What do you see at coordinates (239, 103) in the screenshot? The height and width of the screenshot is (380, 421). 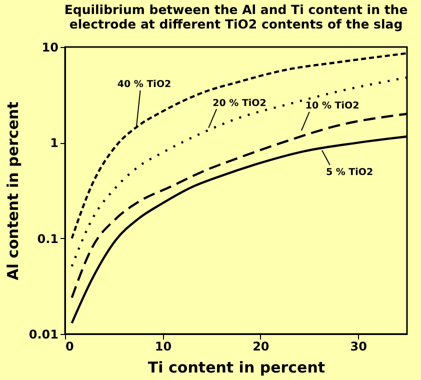 I see `annotation: 20 % TiO2` at bounding box center [239, 103].